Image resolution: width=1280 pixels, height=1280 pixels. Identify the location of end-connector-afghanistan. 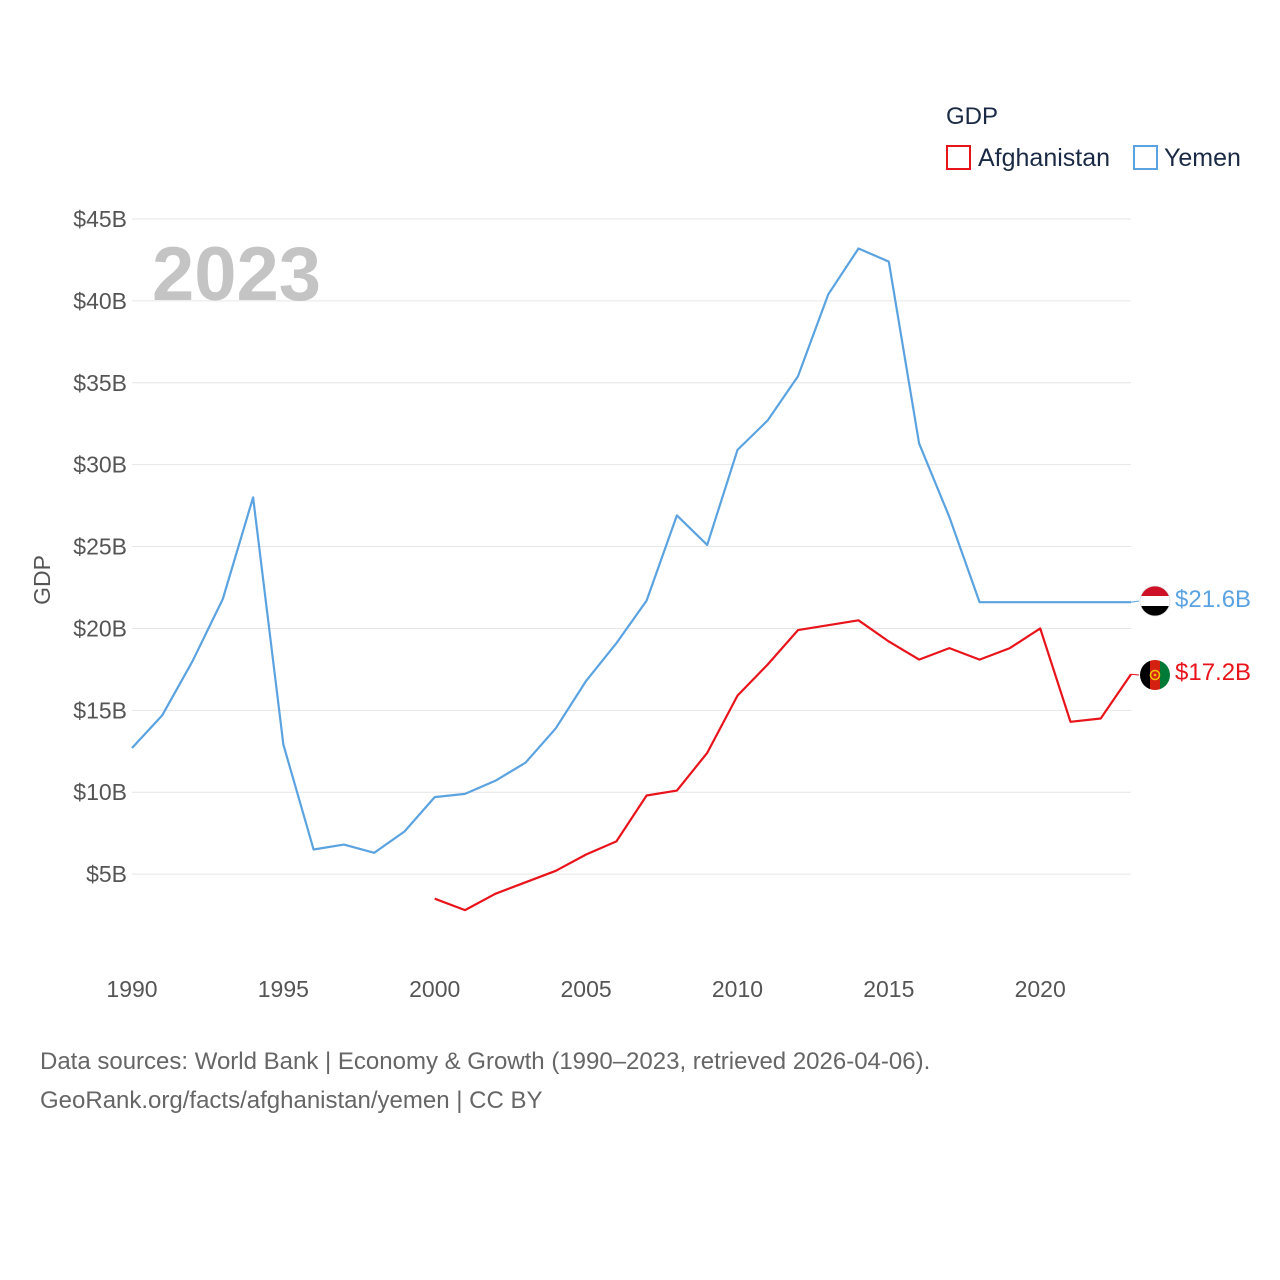
(1135, 674).